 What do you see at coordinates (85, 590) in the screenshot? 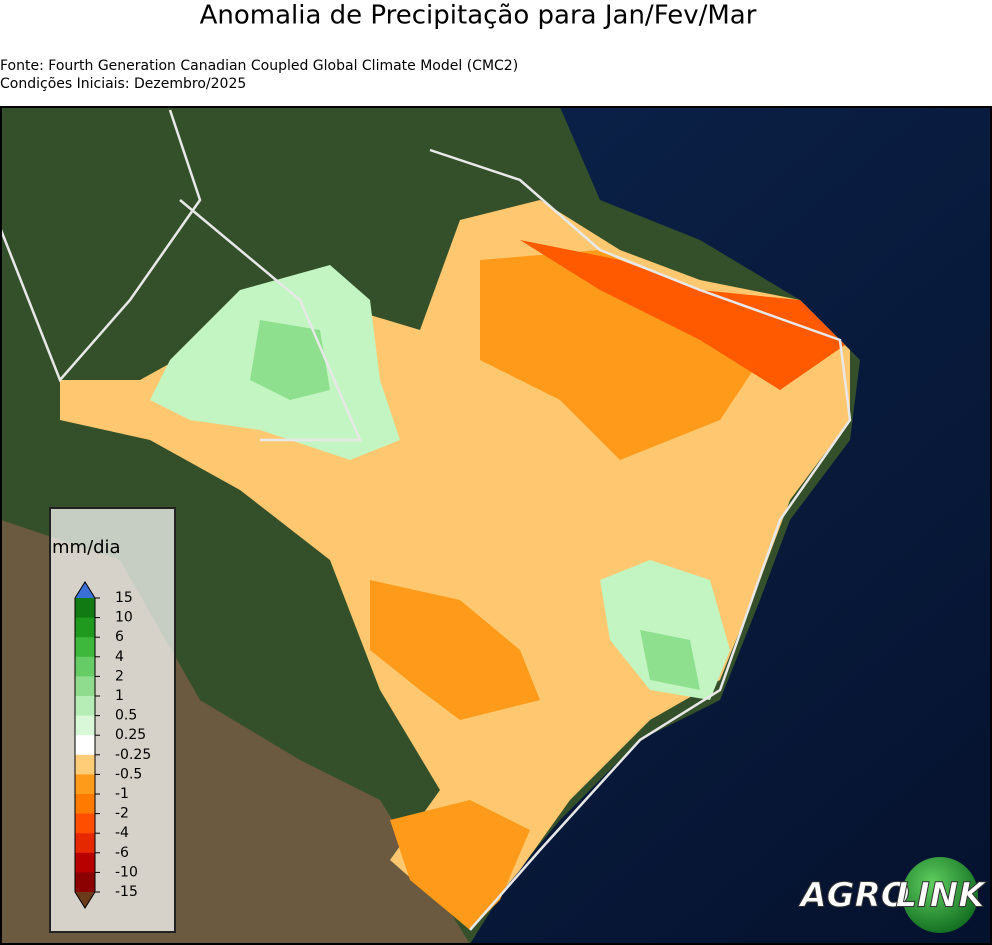
I see `colorbar-over` at bounding box center [85, 590].